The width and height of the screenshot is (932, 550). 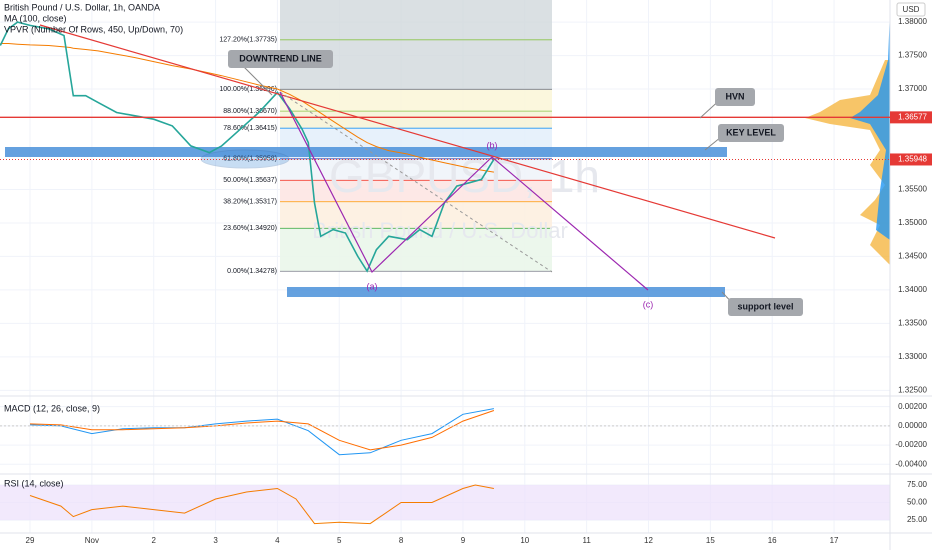 I want to click on x-tick-label: 4, so click(x=277, y=540).